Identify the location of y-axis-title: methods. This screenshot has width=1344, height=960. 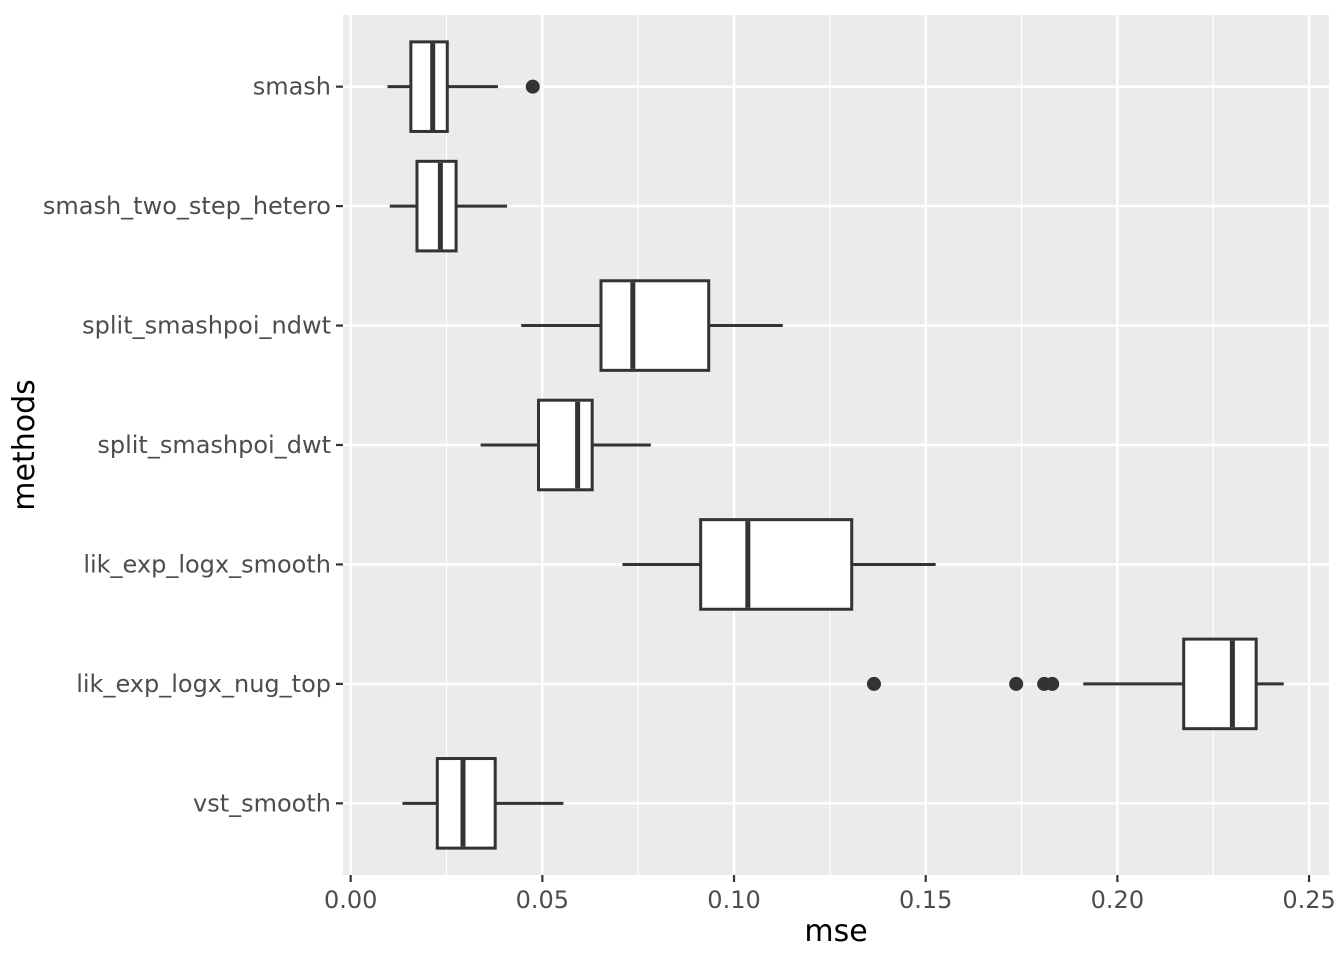
(24, 444).